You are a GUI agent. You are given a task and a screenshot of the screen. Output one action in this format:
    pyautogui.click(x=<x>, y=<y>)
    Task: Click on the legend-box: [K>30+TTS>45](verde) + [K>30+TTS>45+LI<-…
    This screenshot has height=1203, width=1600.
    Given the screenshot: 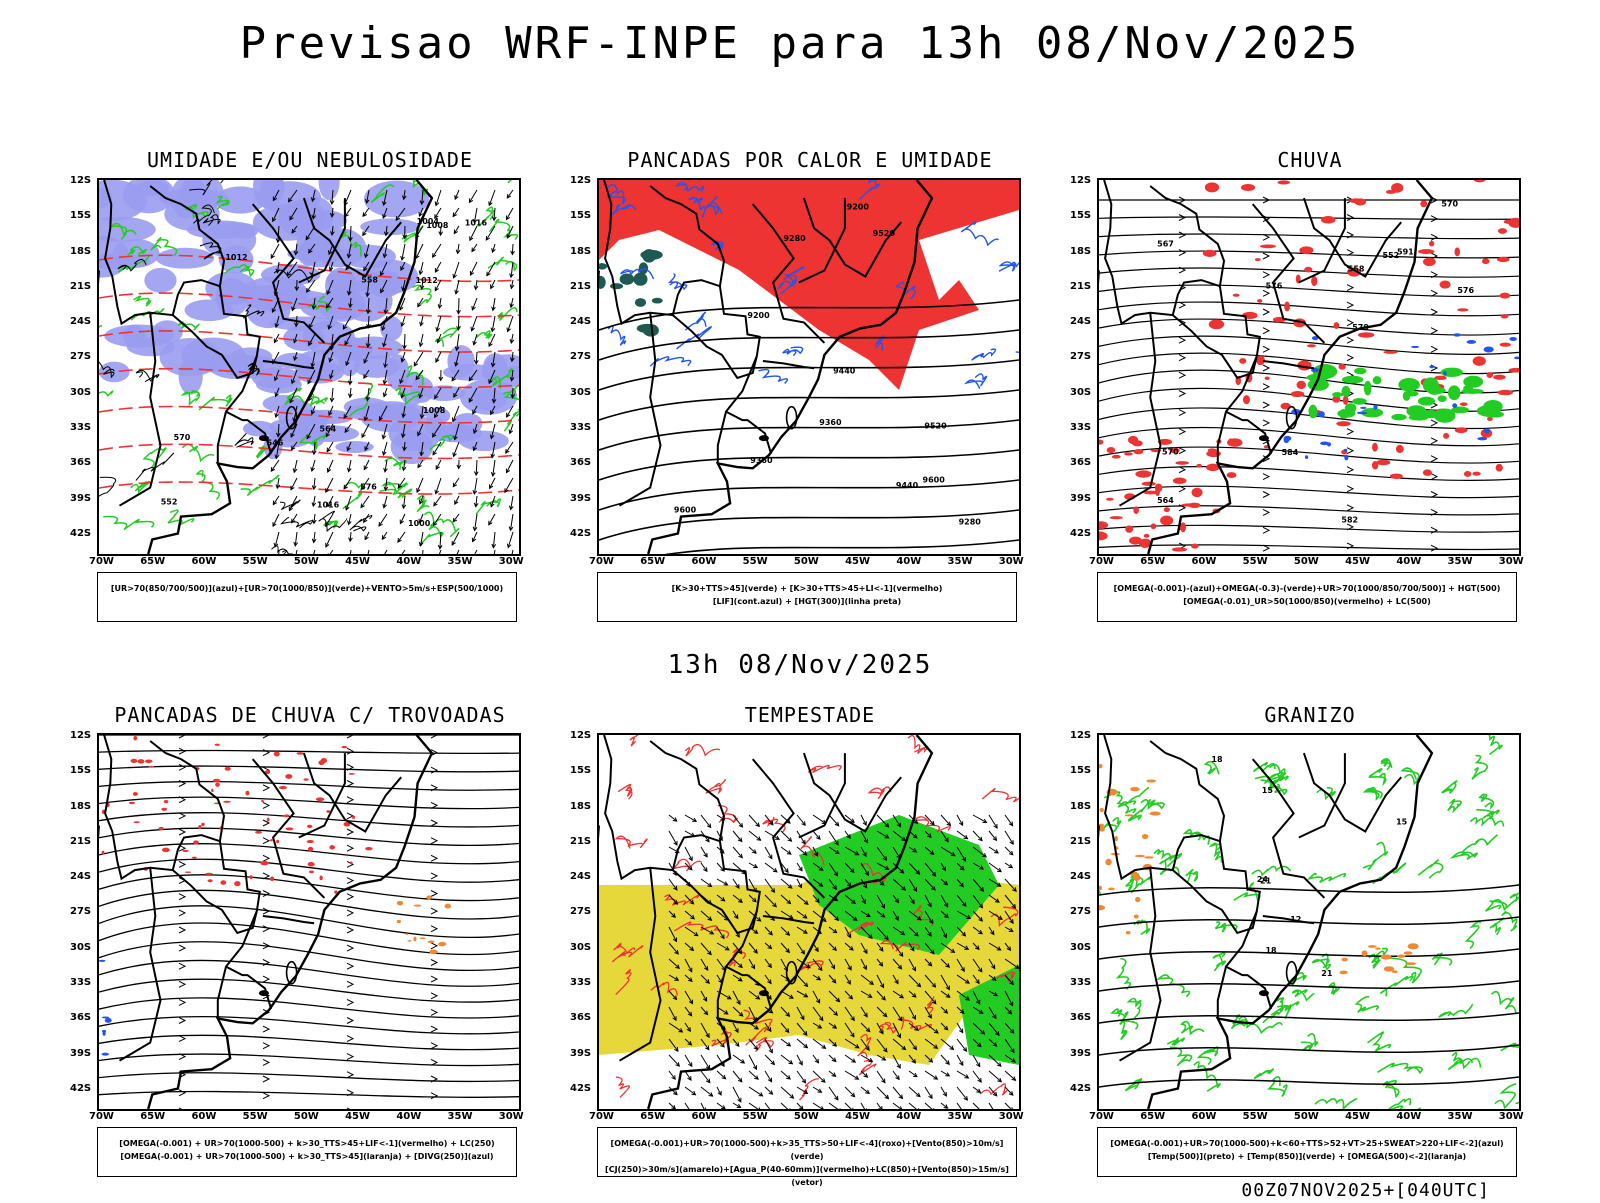 What is the action you would take?
    pyautogui.click(x=807, y=597)
    